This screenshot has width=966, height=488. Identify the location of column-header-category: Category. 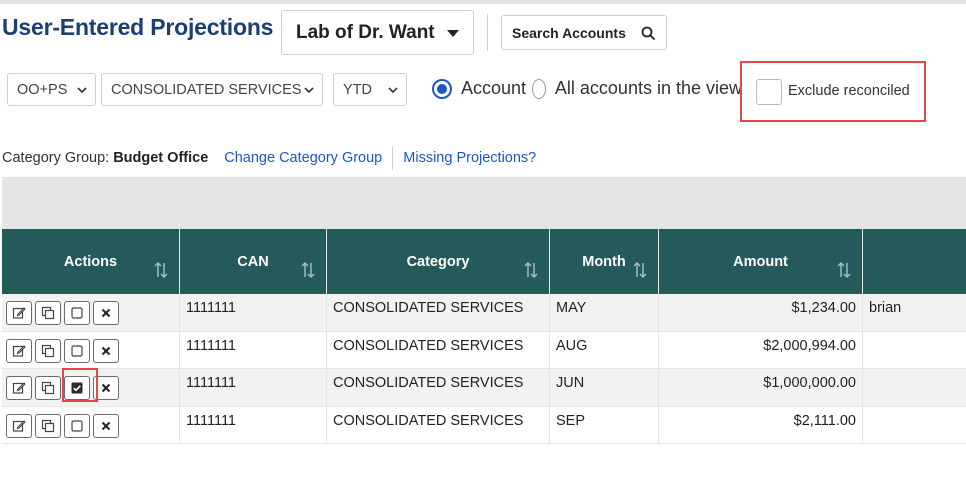
(438, 261).